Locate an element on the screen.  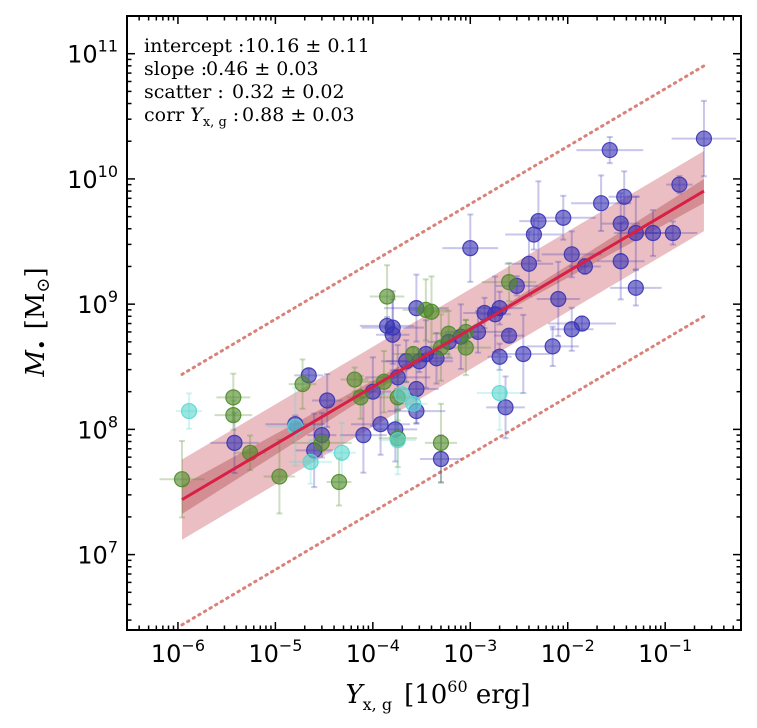
y-tick-label: 10⁷ is located at coordinates (97, 554).